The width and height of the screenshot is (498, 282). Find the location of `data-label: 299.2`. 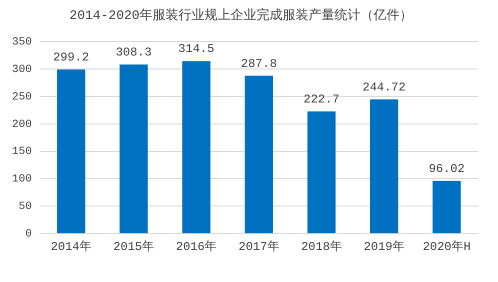

data-label: 299.2 is located at coordinates (71, 57).